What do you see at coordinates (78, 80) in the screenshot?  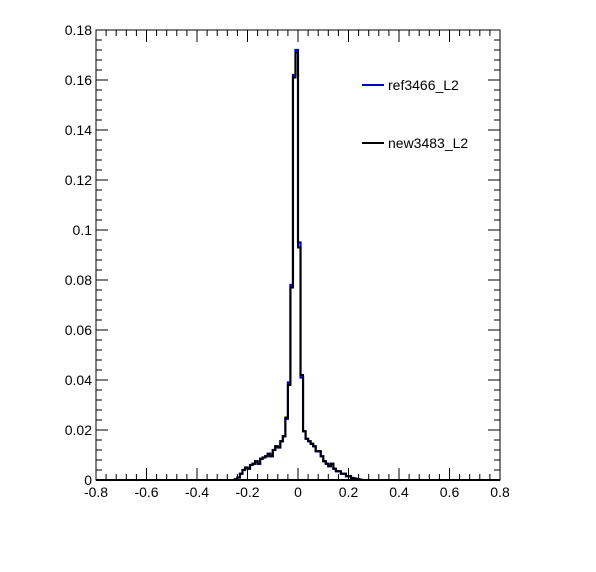 I see `y-tick-label: 0.16` at bounding box center [78, 80].